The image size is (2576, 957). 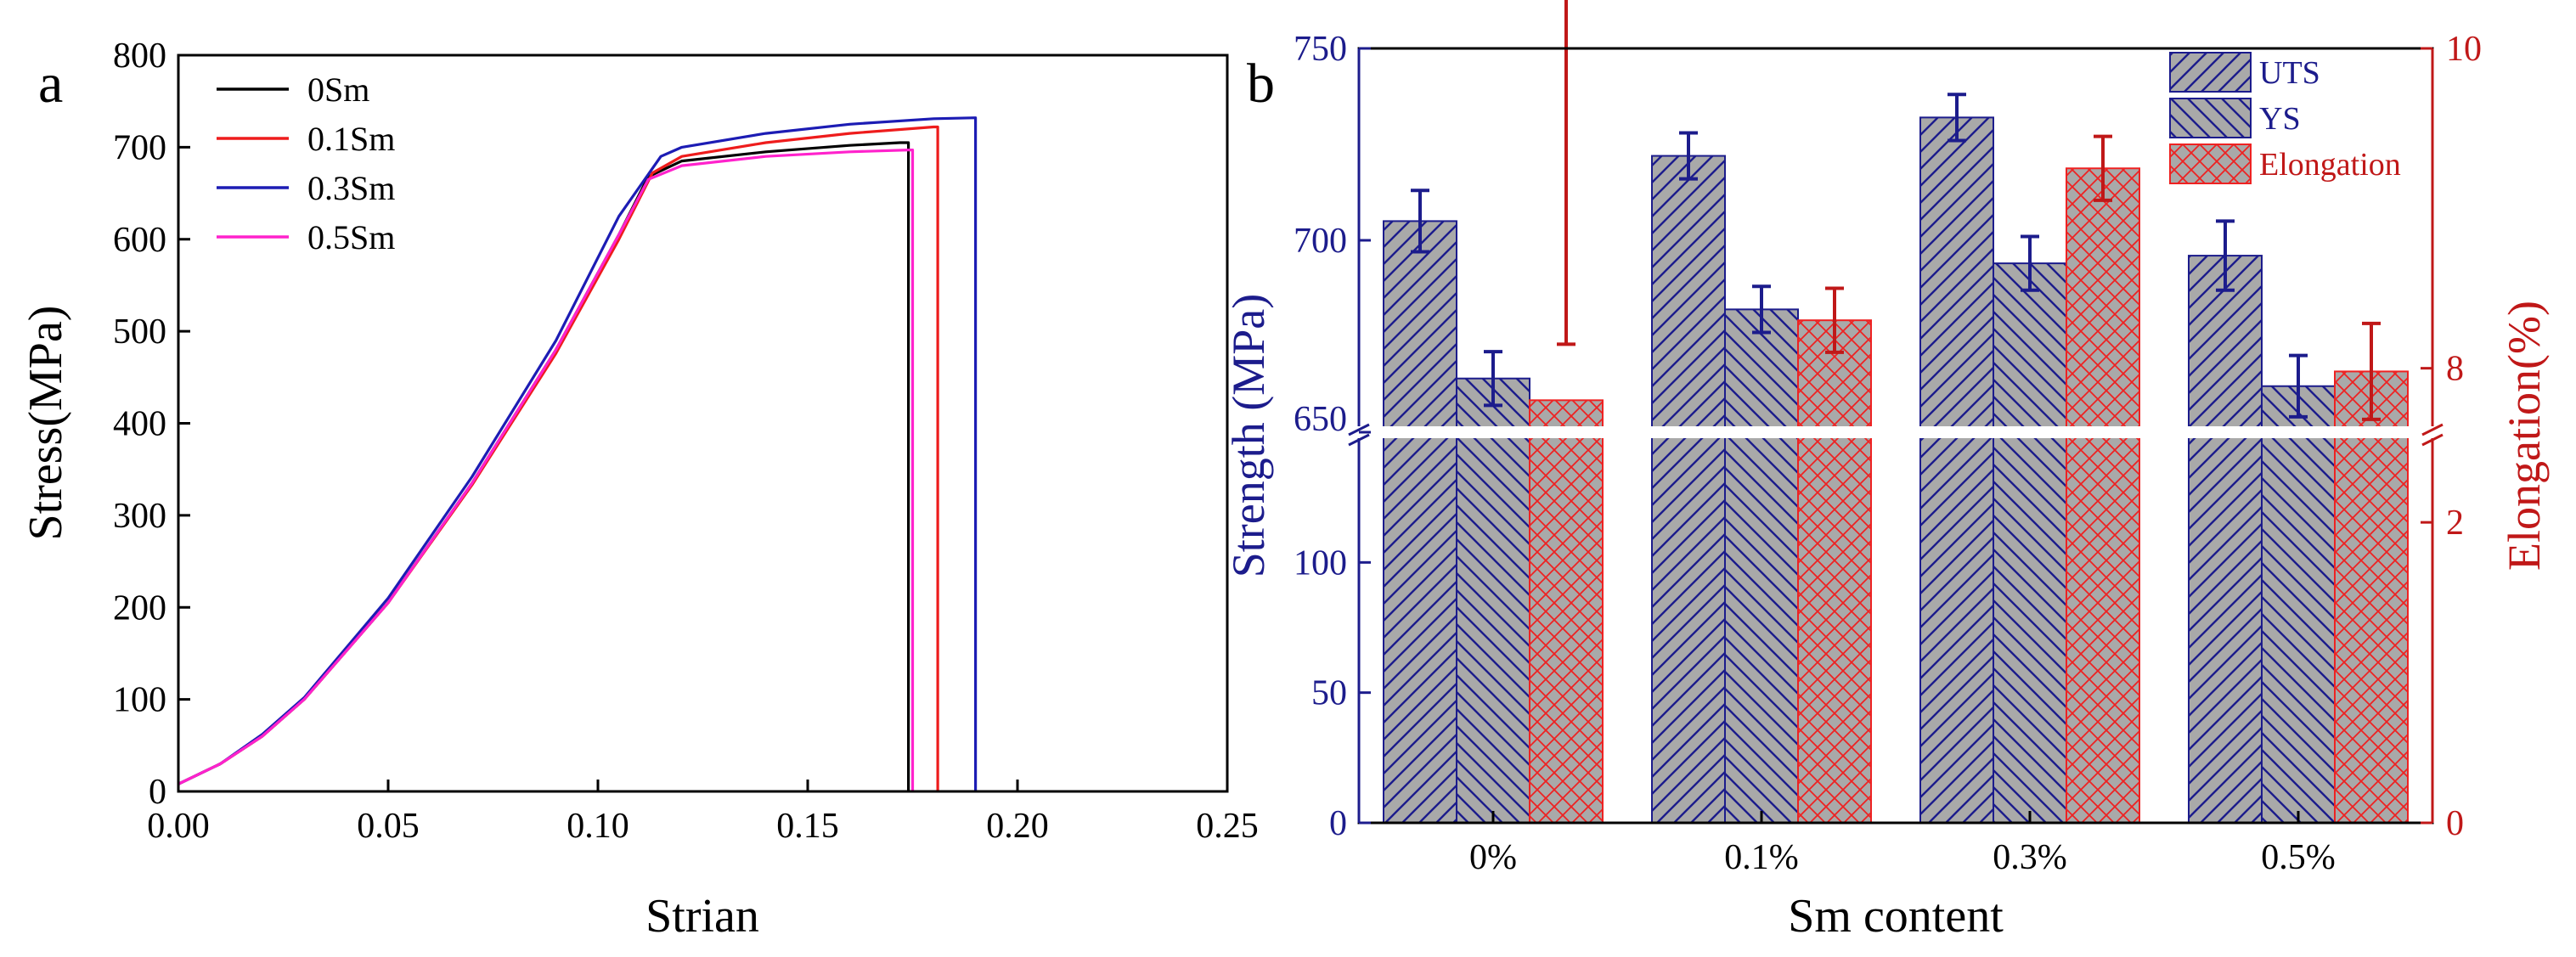 I want to click on legend-label-ys: YS, so click(x=2280, y=119).